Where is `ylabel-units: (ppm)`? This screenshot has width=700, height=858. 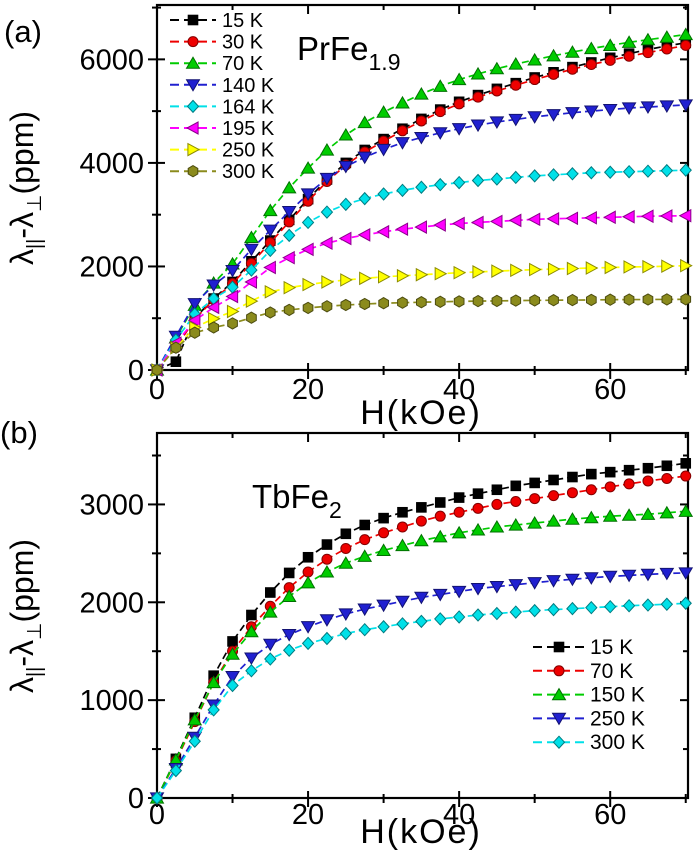 ylabel-units: (ppm) is located at coordinates (22, 153).